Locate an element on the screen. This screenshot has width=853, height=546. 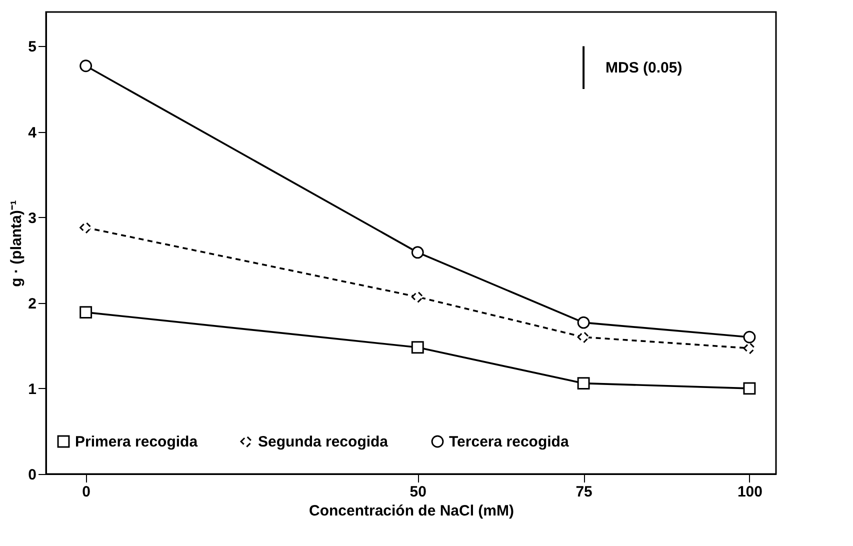
legend-label: Tercera recogida is located at coordinates (509, 442).